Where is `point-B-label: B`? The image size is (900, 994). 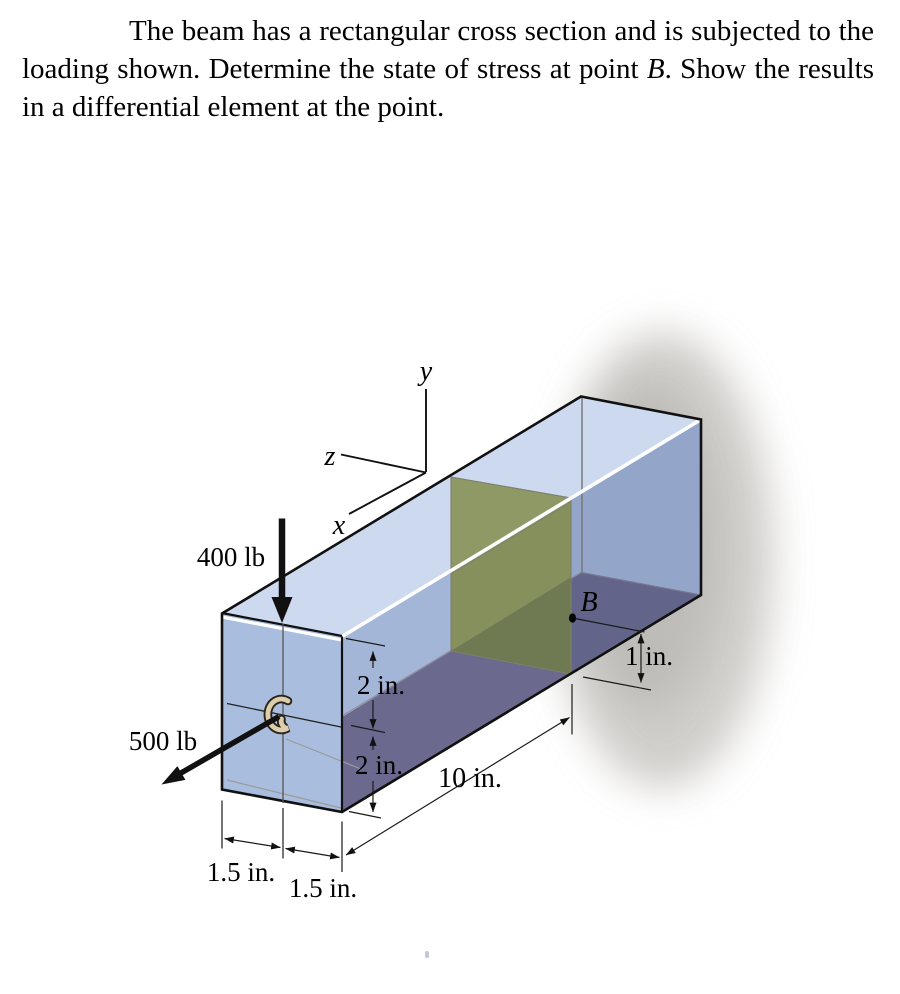 point-B-label: B is located at coordinates (588, 602).